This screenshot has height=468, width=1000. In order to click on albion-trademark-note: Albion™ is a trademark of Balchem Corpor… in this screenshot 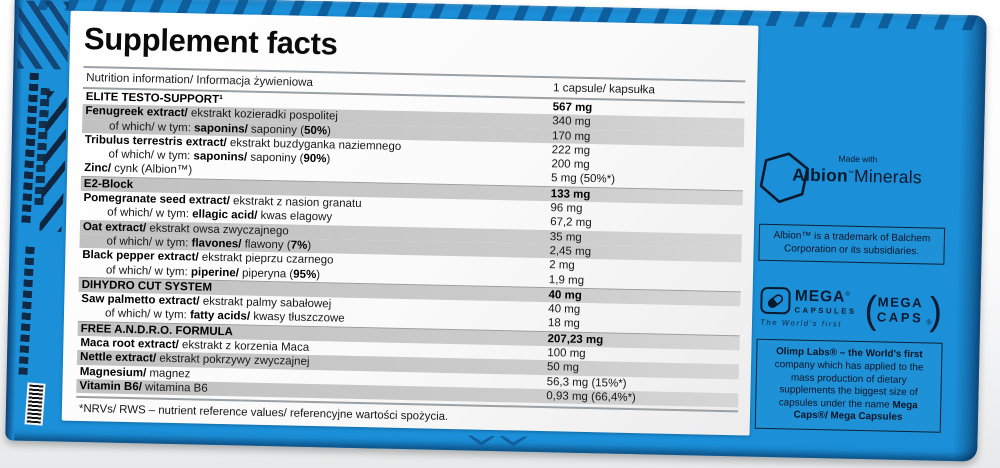, I will do `click(852, 244)`.